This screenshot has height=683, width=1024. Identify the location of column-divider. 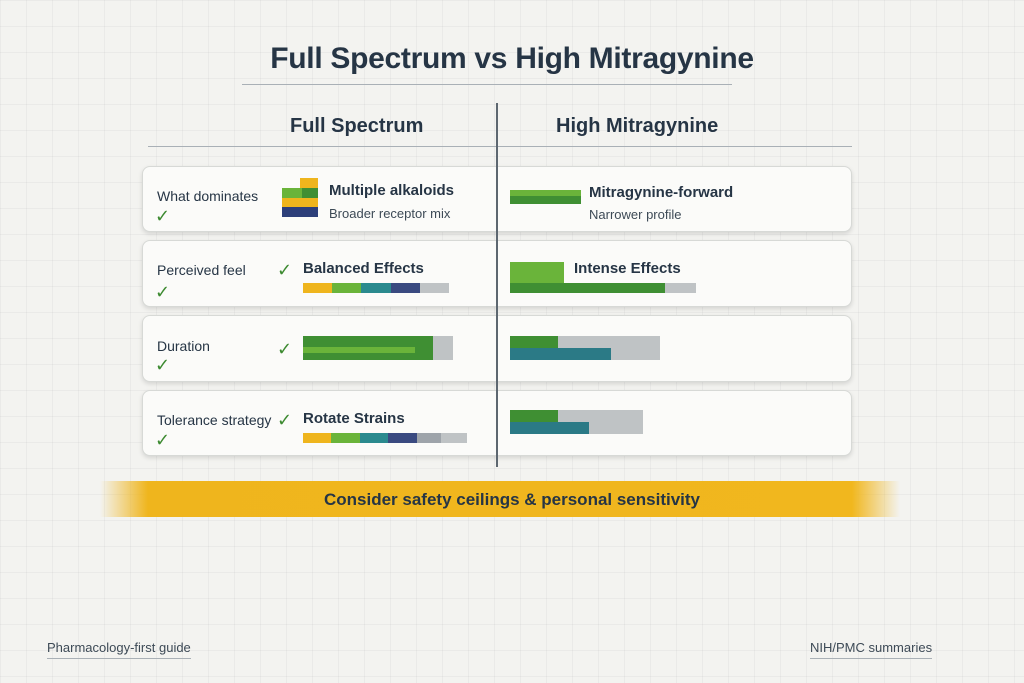
(497, 285).